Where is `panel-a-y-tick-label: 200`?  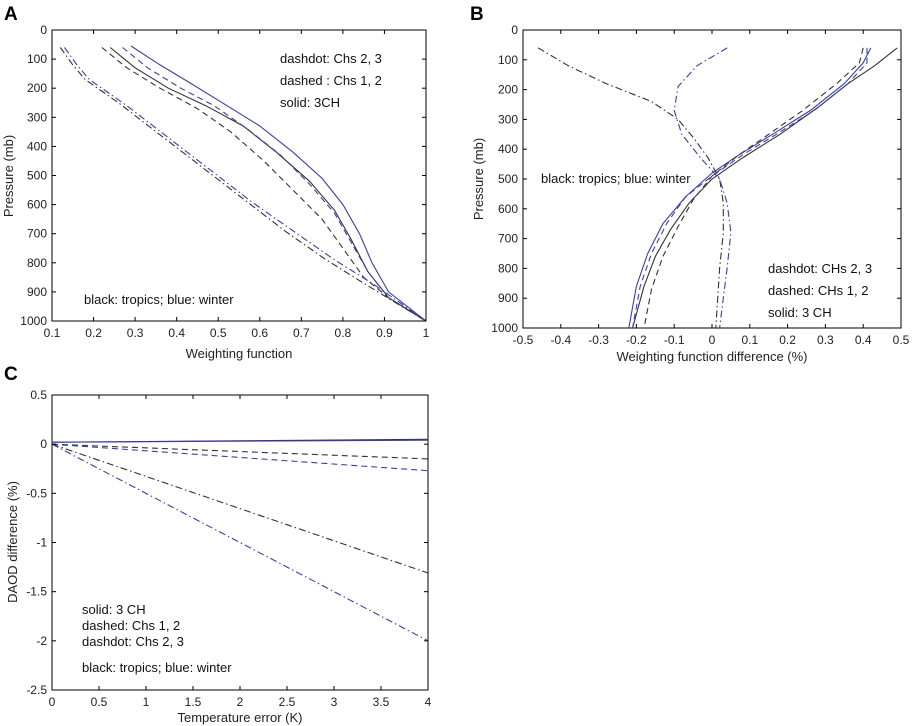 panel-a-y-tick-label: 200 is located at coordinates (37, 88).